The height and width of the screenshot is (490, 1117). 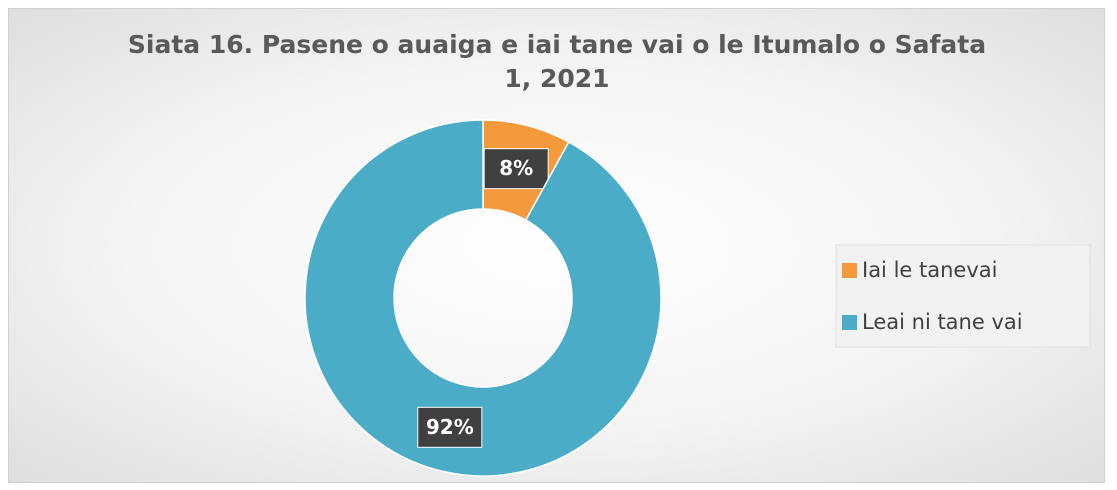 What do you see at coordinates (942, 322) in the screenshot?
I see `legend-label: Leai ni tane vai` at bounding box center [942, 322].